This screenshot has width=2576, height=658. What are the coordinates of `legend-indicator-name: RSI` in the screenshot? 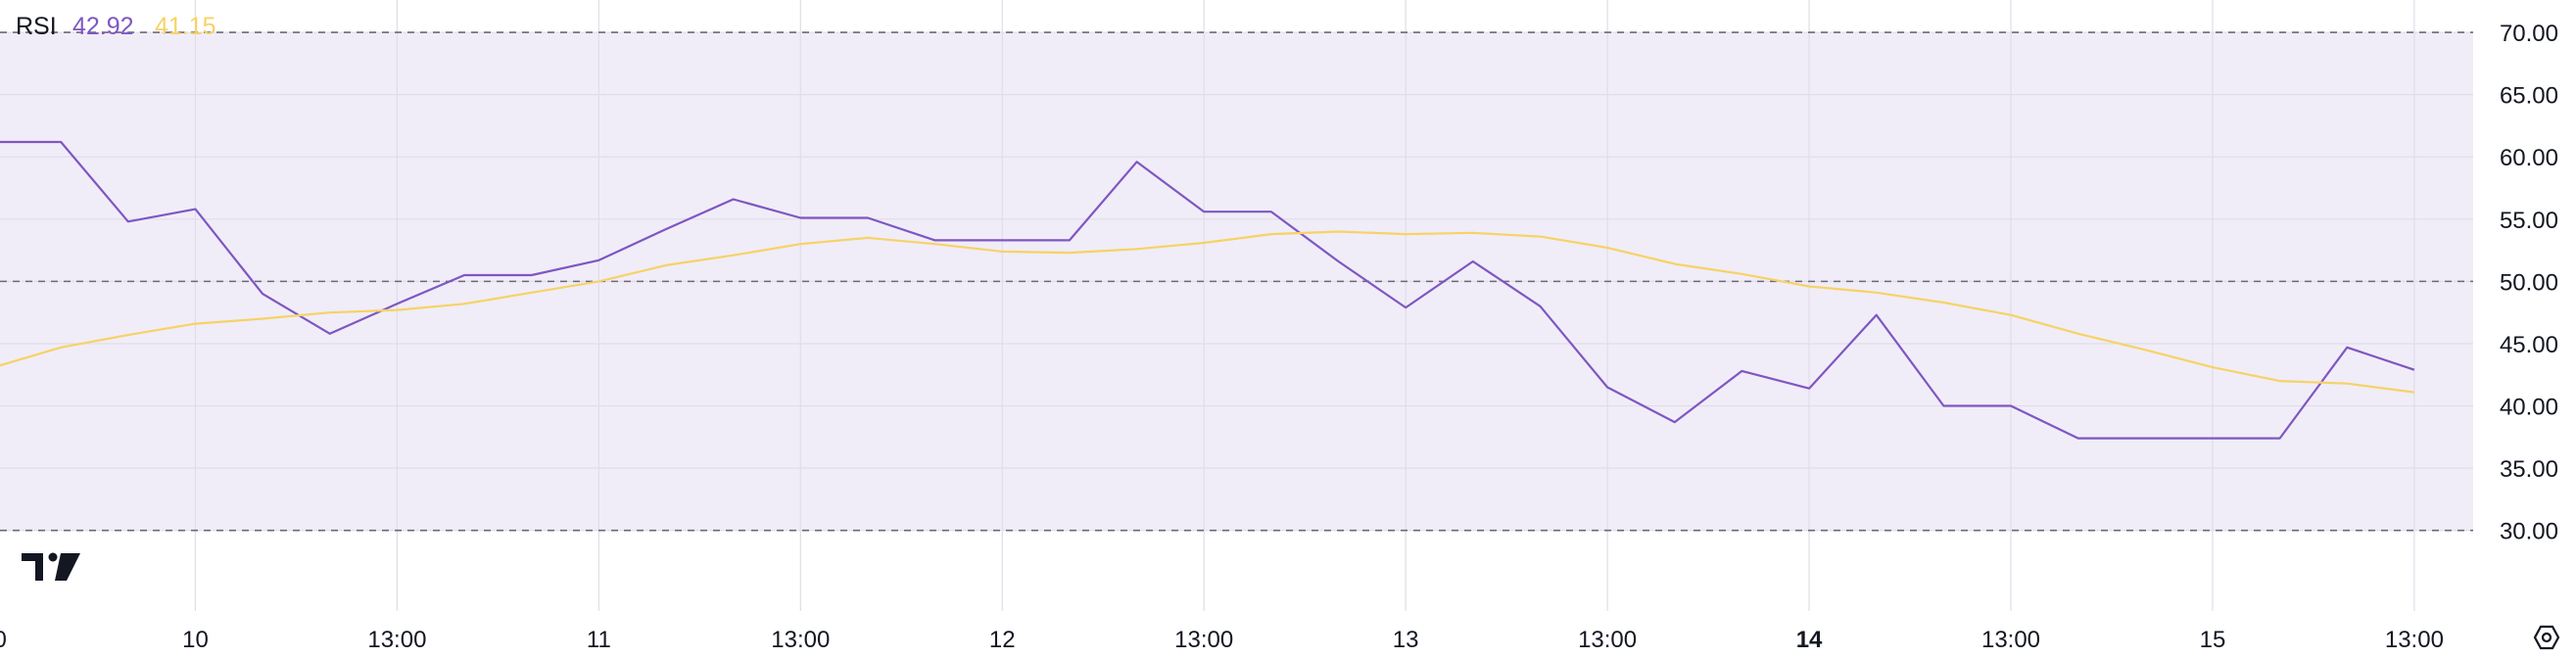 It's located at (37, 26).